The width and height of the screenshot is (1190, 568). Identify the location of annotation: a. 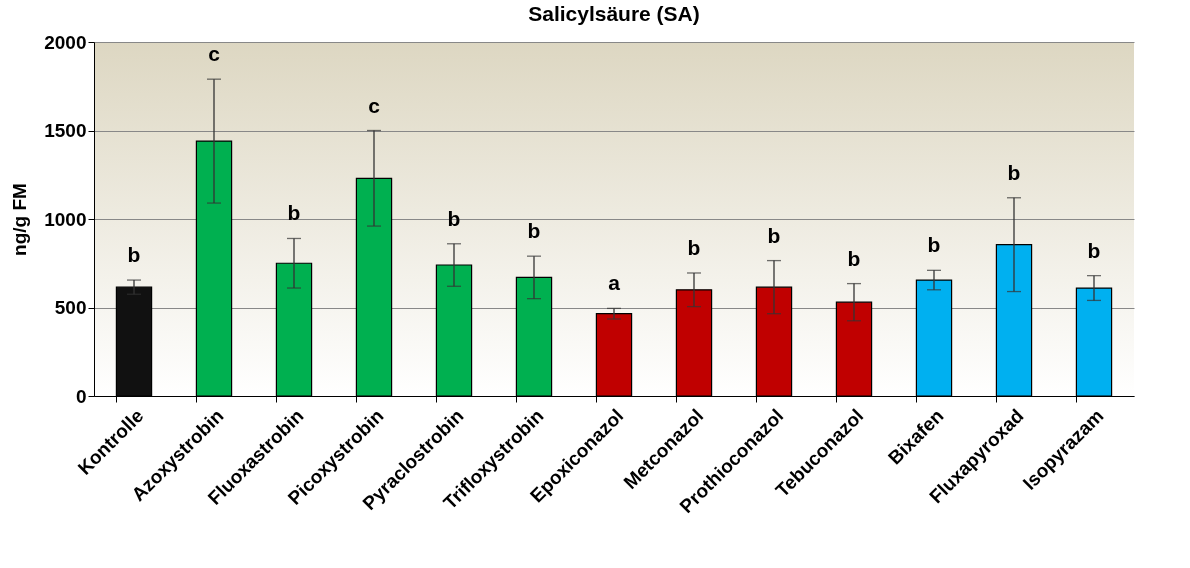
(614, 283).